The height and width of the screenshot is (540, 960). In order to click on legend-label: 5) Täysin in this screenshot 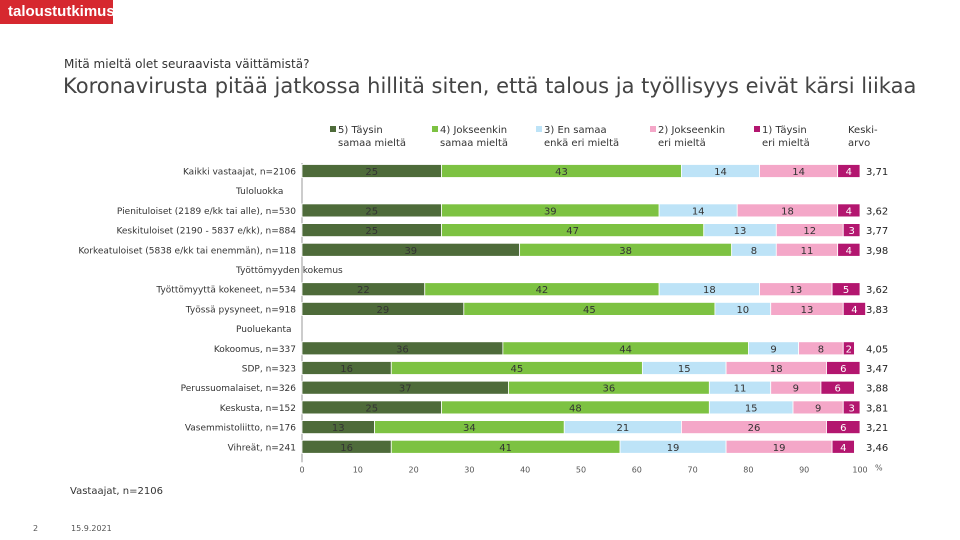, I will do `click(360, 130)`.